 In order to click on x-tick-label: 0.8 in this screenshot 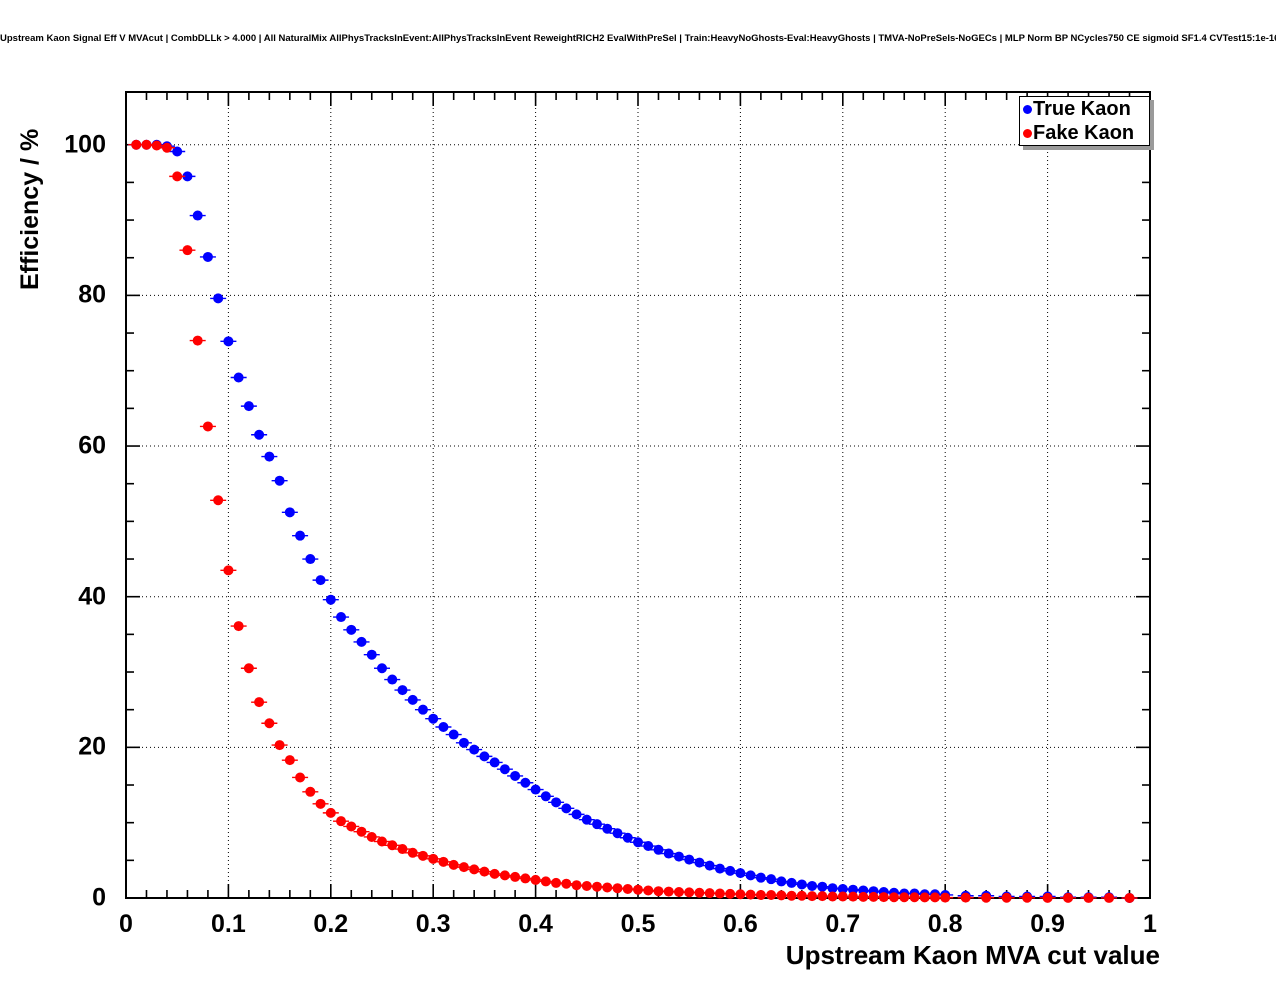, I will do `click(945, 924)`.